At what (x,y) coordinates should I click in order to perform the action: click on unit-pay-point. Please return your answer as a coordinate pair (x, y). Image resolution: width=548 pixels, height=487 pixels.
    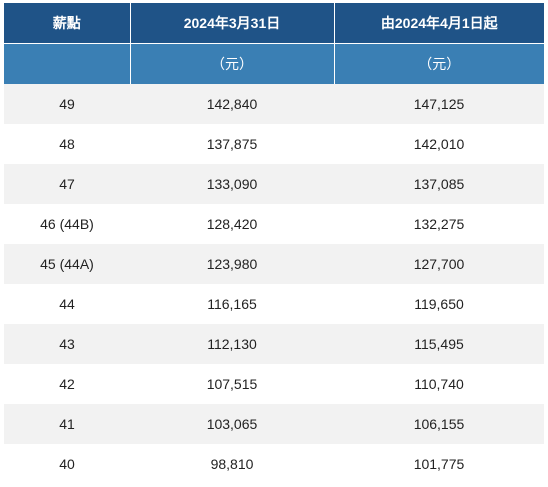
    Looking at the image, I should click on (67, 63).